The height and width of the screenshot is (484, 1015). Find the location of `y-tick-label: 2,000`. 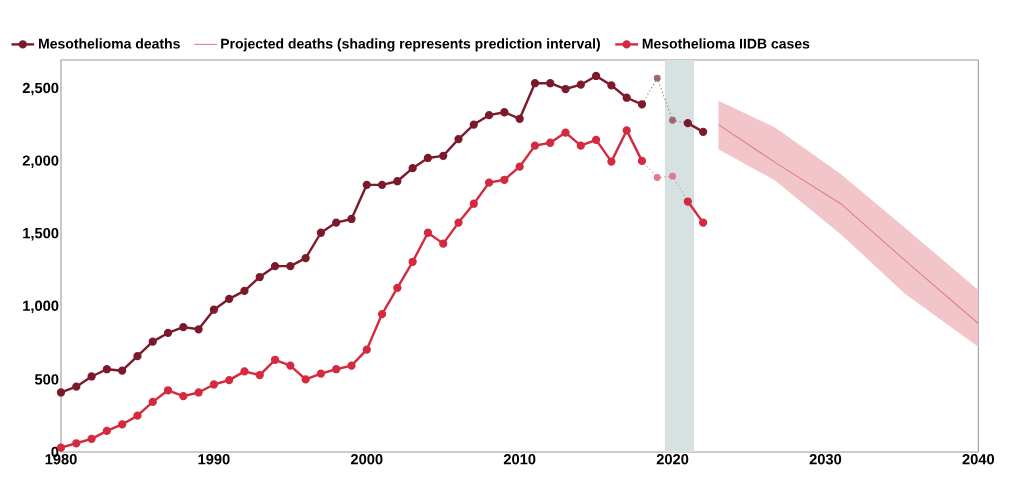

y-tick-label: 2,000 is located at coordinates (40, 161).